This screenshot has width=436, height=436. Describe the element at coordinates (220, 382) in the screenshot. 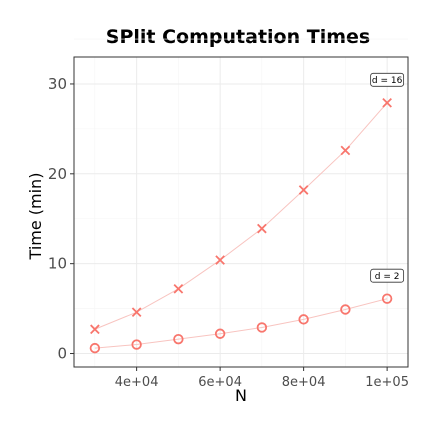

I see `x-tick-label: 6e+04` at that location.